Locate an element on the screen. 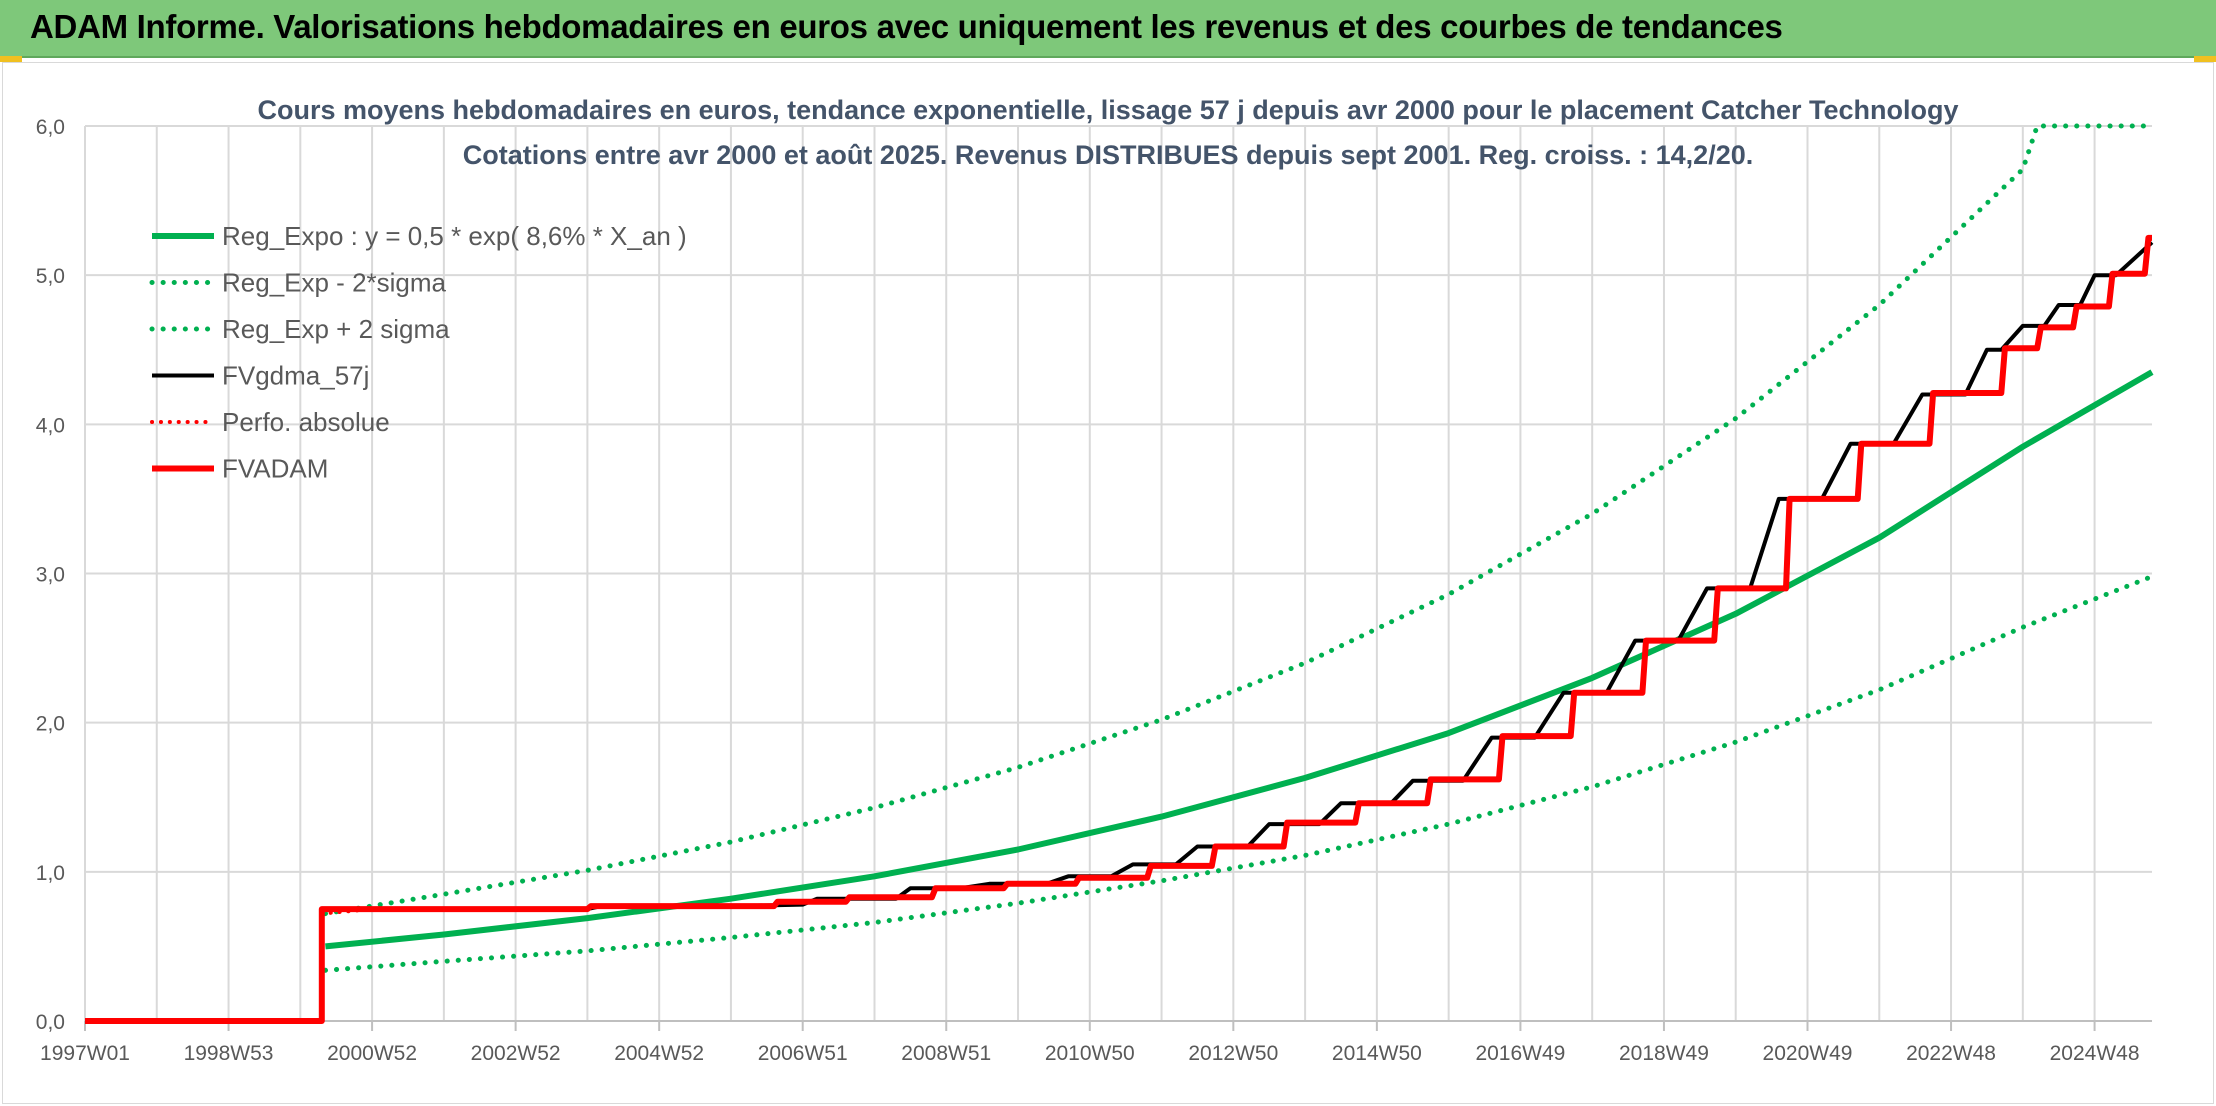 The width and height of the screenshot is (2216, 1106). legend-label: Reg_Expo : y = 0,5 * exp( 8,6% * X_an ) is located at coordinates (454, 236).